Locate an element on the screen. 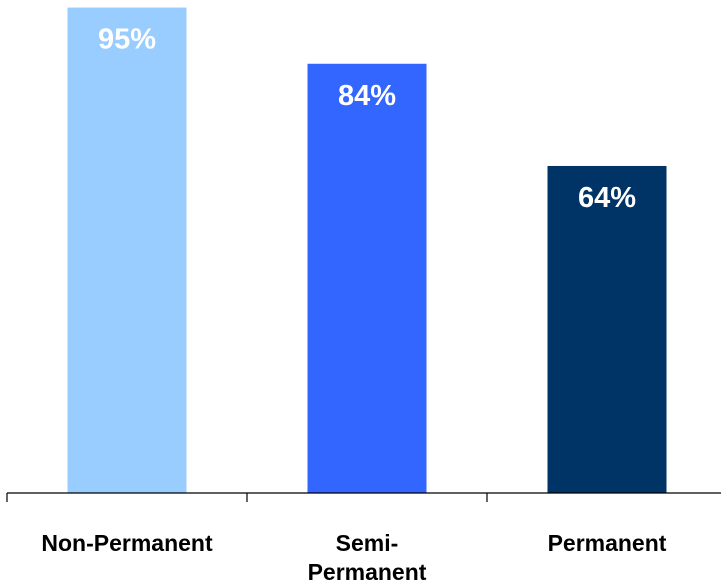 The width and height of the screenshot is (721, 588). category-label-permanent: Permanent is located at coordinates (607, 543).